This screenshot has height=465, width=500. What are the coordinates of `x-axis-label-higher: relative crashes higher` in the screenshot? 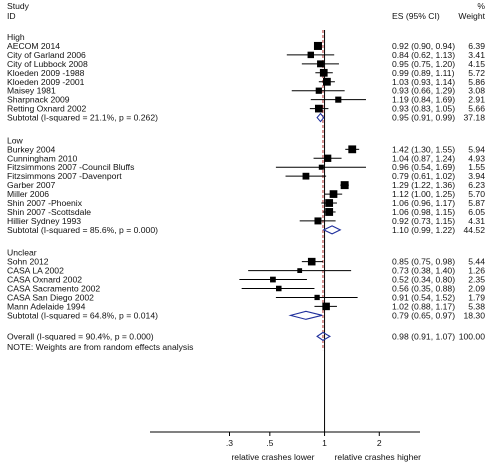 It's located at (378, 457).